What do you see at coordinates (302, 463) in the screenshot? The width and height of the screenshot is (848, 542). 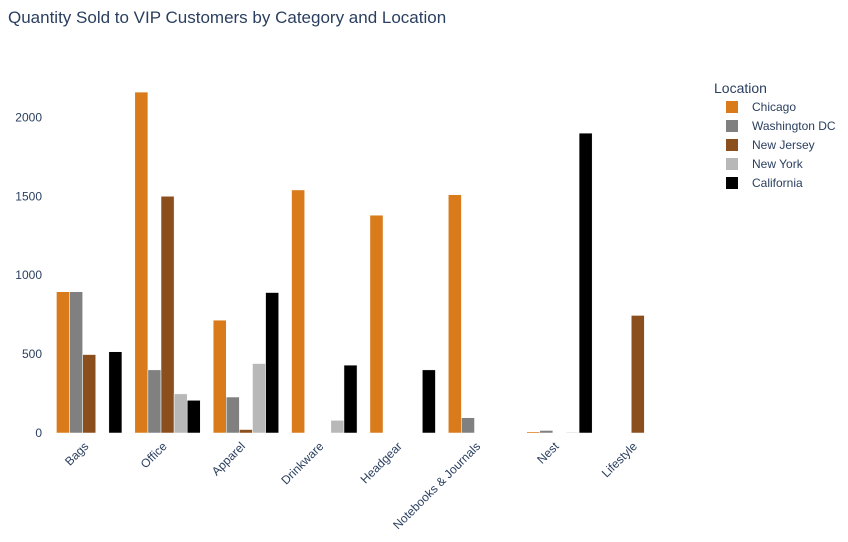 I see `x-tick-label: Drinkware` at bounding box center [302, 463].